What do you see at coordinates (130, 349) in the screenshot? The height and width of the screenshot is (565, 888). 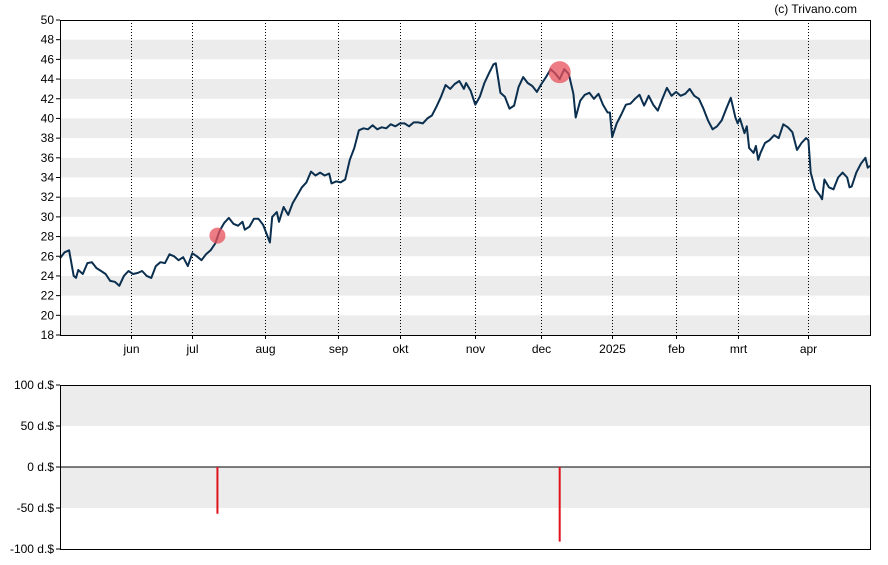 I see `price-x-tick-label: jun` at bounding box center [130, 349].